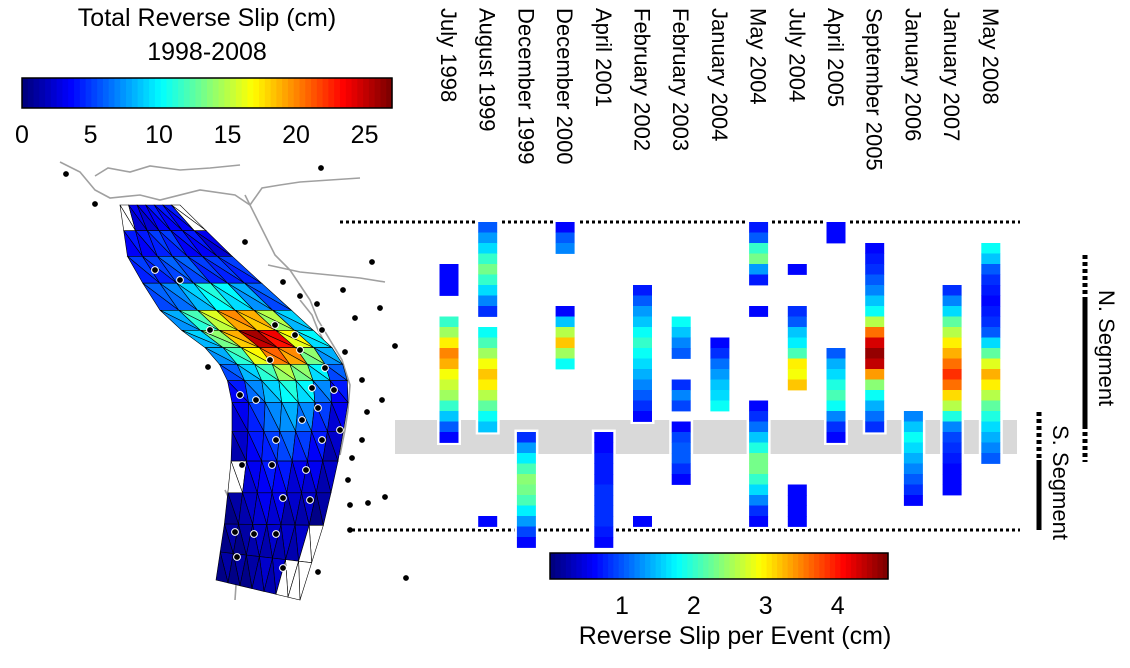 This screenshot has height=668, width=1130. I want to click on event-colorbar-label: Reverse Slip per Event (cm), so click(735, 636).